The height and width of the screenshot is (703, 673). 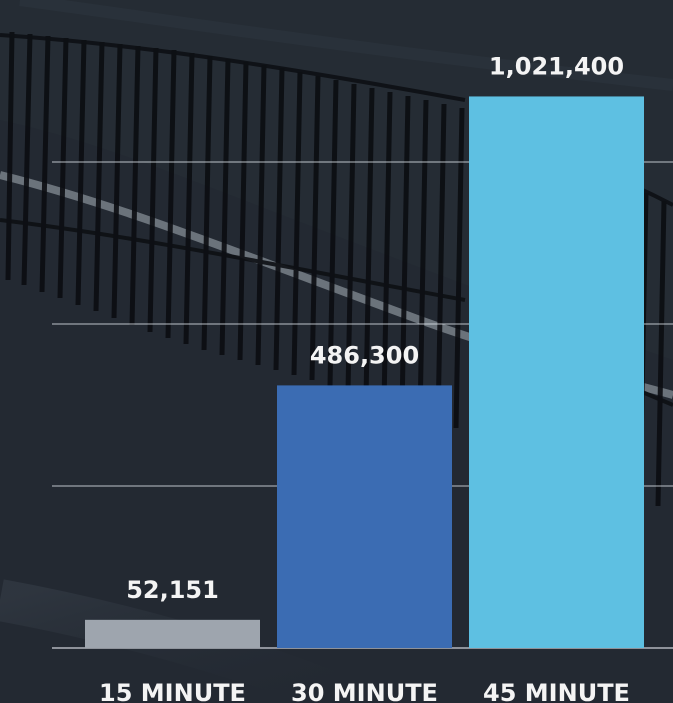 What do you see at coordinates (172, 590) in the screenshot?
I see `data-label-1: 52,151` at bounding box center [172, 590].